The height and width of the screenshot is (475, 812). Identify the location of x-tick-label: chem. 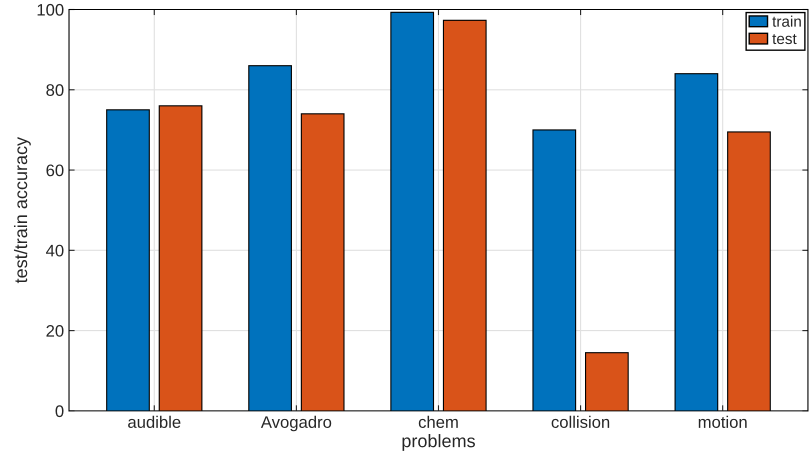
(438, 422).